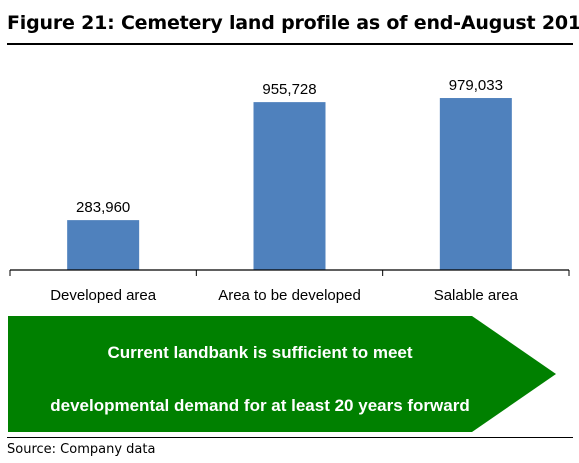 This screenshot has height=463, width=579. Describe the element at coordinates (260, 352) in the screenshot. I see `banner-line-1: Current landbank is sufficient to meet` at that location.